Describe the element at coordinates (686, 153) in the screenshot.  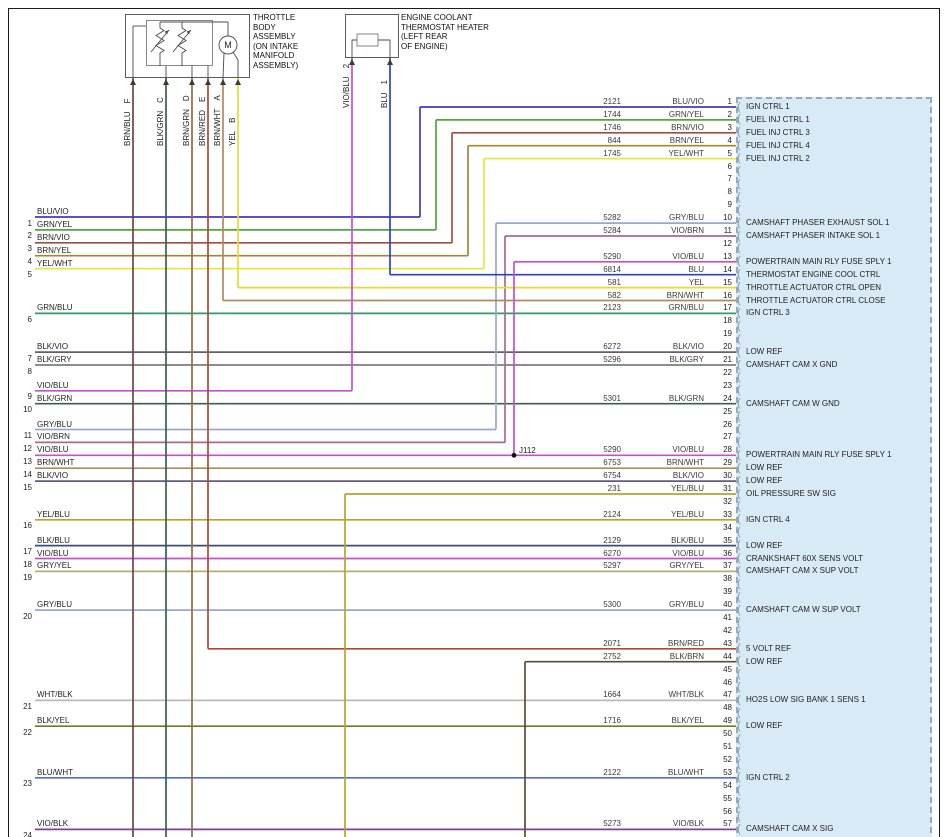
I see `wire-color-label: YEL/WHT` at that location.